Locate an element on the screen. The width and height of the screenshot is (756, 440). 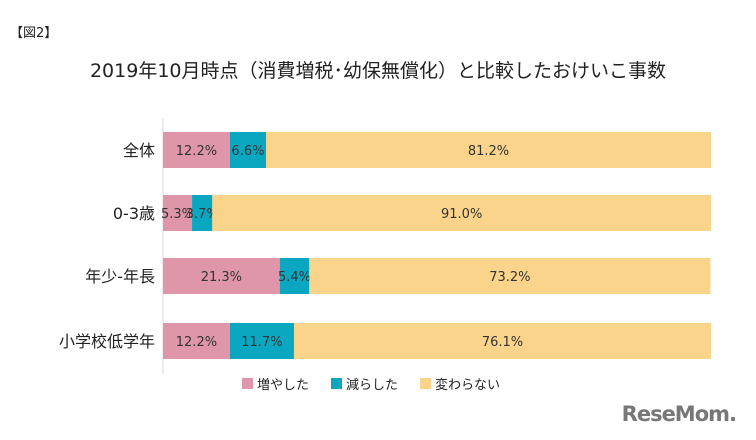
data-label: 11.7% is located at coordinates (261, 342).